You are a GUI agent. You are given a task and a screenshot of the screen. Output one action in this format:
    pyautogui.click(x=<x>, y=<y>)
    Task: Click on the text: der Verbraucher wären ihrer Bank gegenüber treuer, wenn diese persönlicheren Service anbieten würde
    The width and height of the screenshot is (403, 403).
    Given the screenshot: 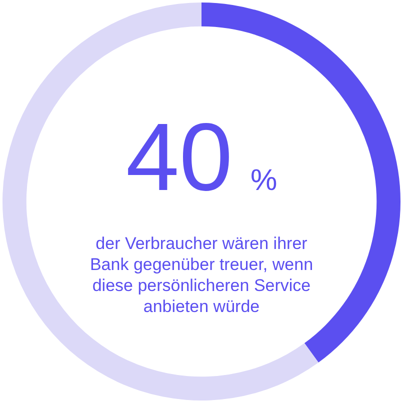 What is the action you would take?
    pyautogui.click(x=201, y=275)
    